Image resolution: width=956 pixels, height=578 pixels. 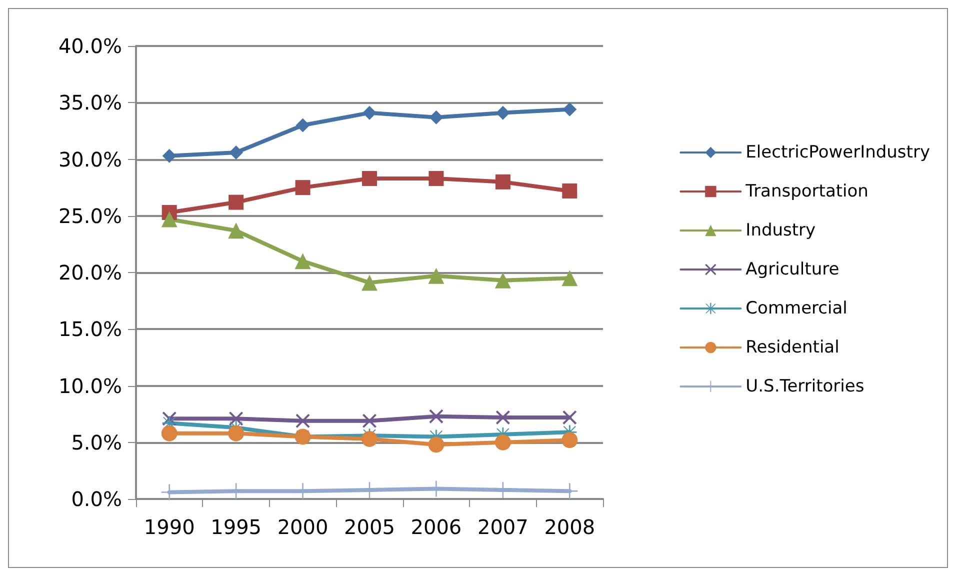 I want to click on x-tick-label: 2005, so click(x=369, y=527).